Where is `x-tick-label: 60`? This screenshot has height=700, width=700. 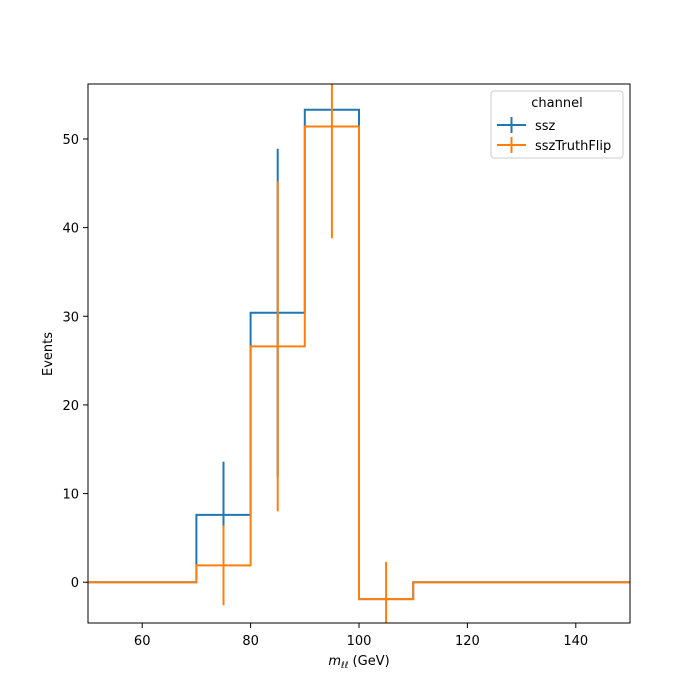
x-tick-label: 60 is located at coordinates (142, 641).